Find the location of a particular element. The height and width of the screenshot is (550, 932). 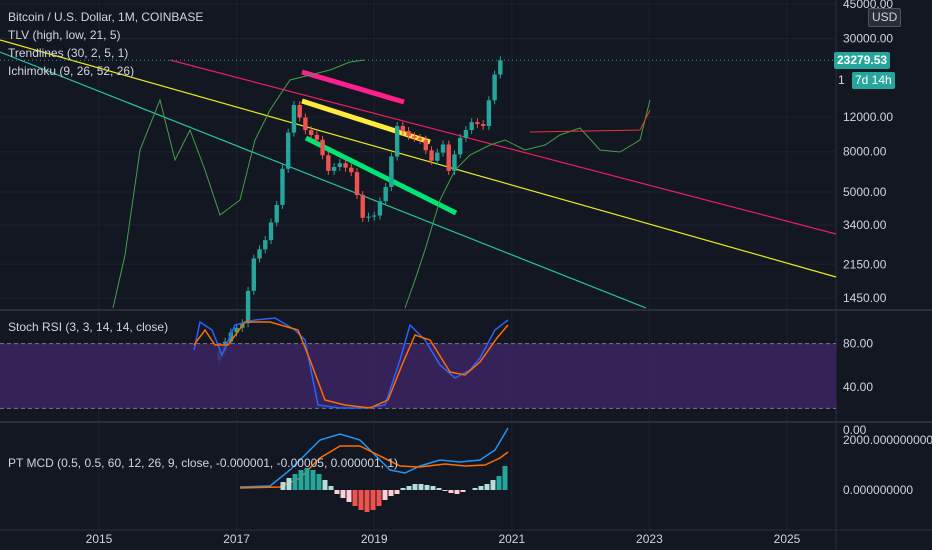

chart-title: Bitcoin / U.S. Dollar, 1M, COINBASE is located at coordinates (106, 17).